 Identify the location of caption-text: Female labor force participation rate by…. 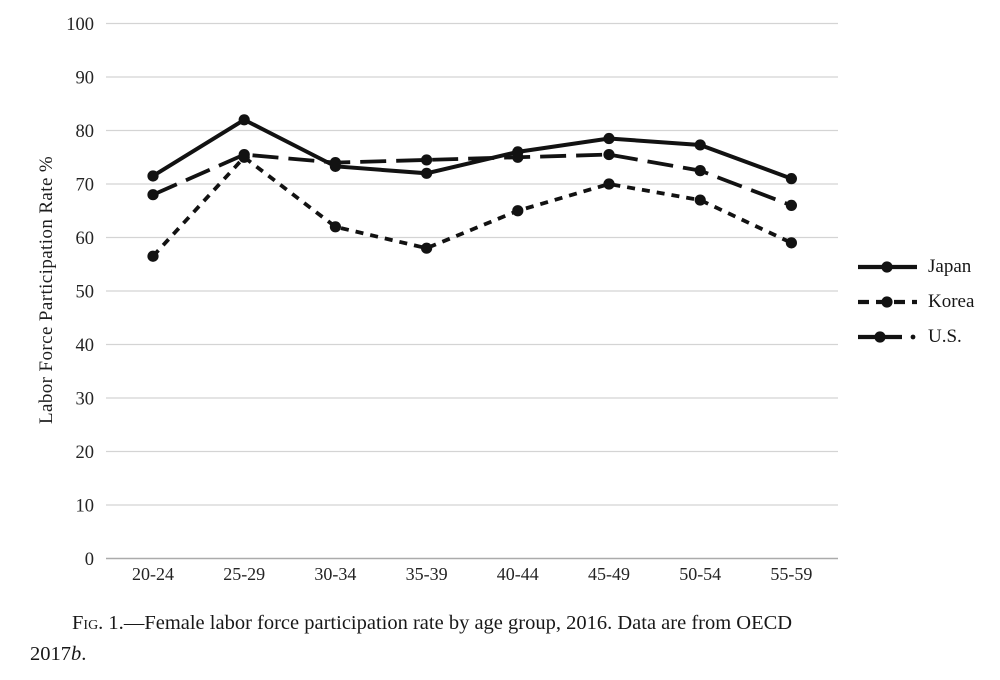
(468, 623).